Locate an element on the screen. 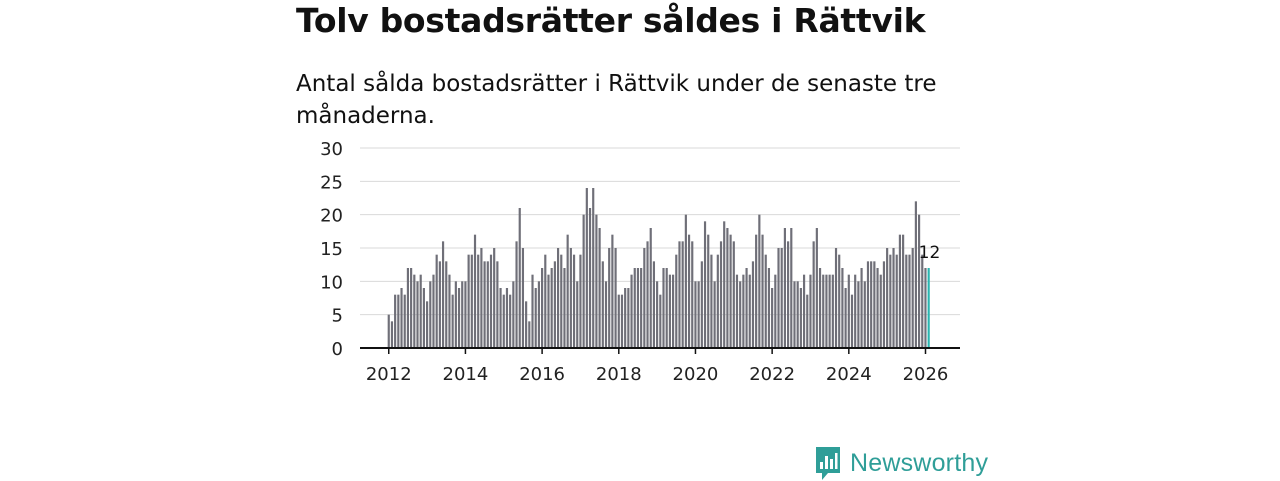  y-tick-label: 20 is located at coordinates (331, 216).